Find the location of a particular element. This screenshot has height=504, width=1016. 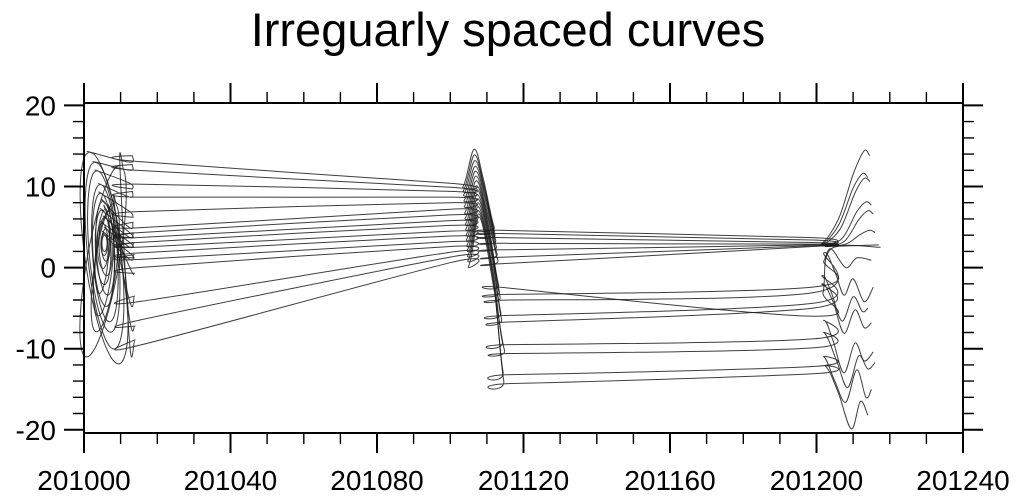

y-tick-label: 20 is located at coordinates (40, 105).